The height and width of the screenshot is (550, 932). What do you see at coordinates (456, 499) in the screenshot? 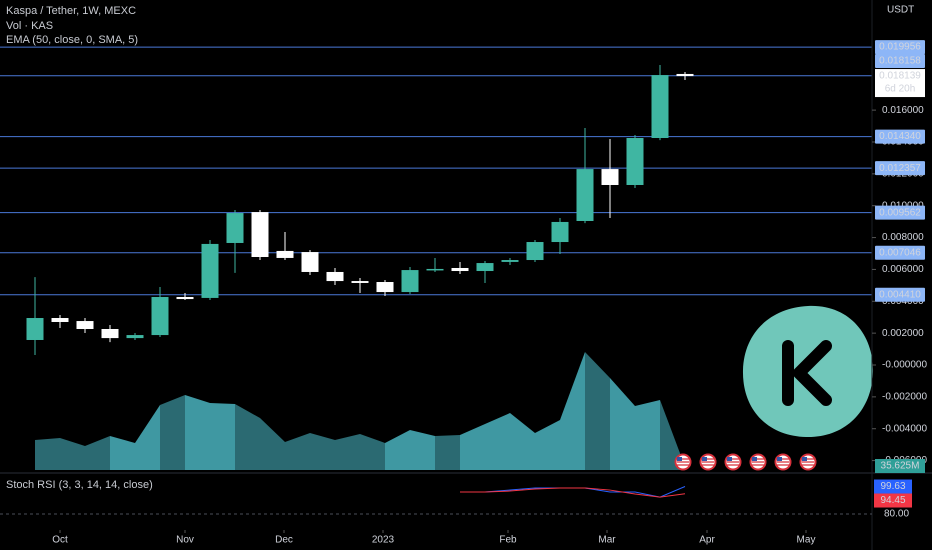
I see `stoch-layer: 80.00 99.63 94.45` at bounding box center [456, 499].